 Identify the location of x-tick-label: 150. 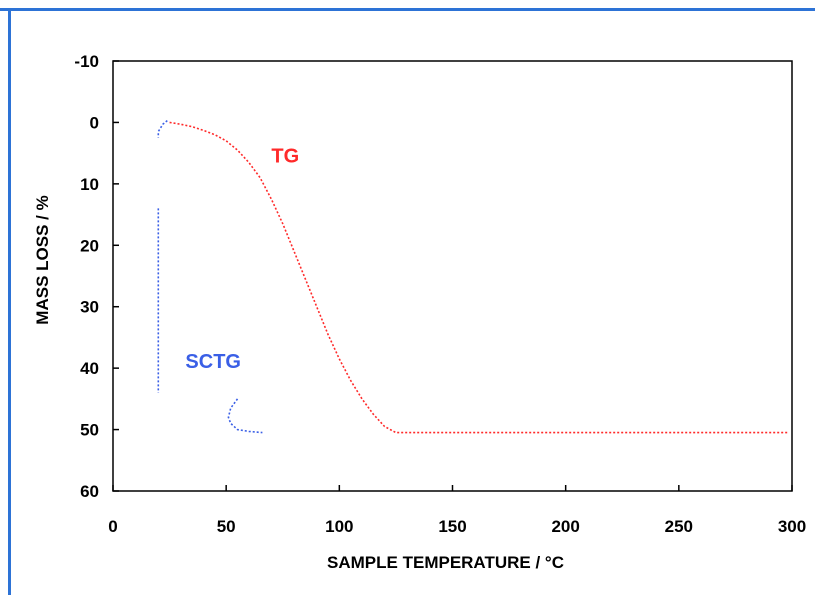
(452, 526).